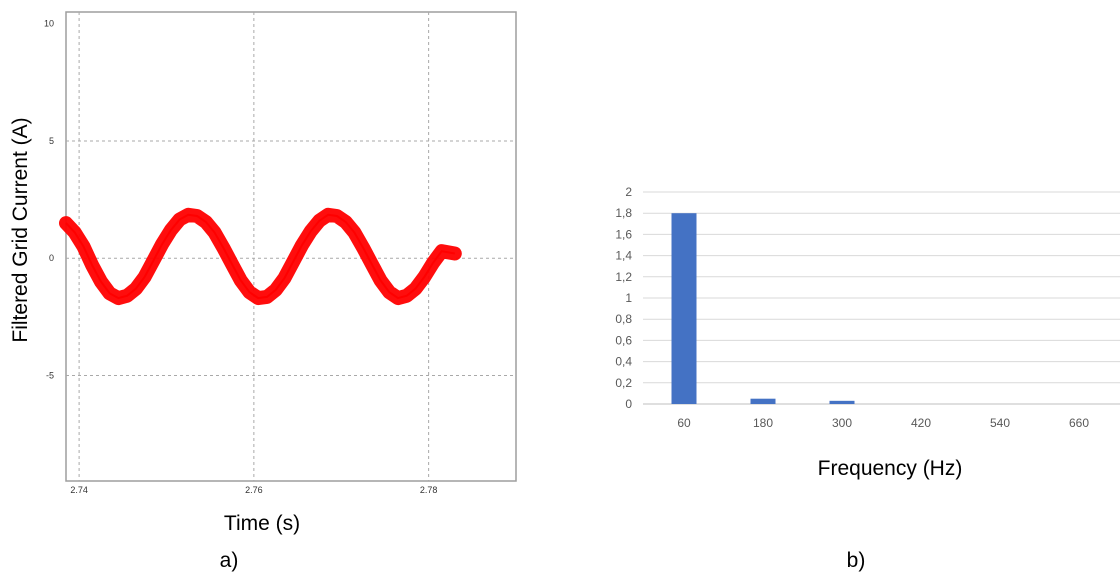 The width and height of the screenshot is (1120, 575). I want to click on y-tick-label: 2, so click(628, 192).